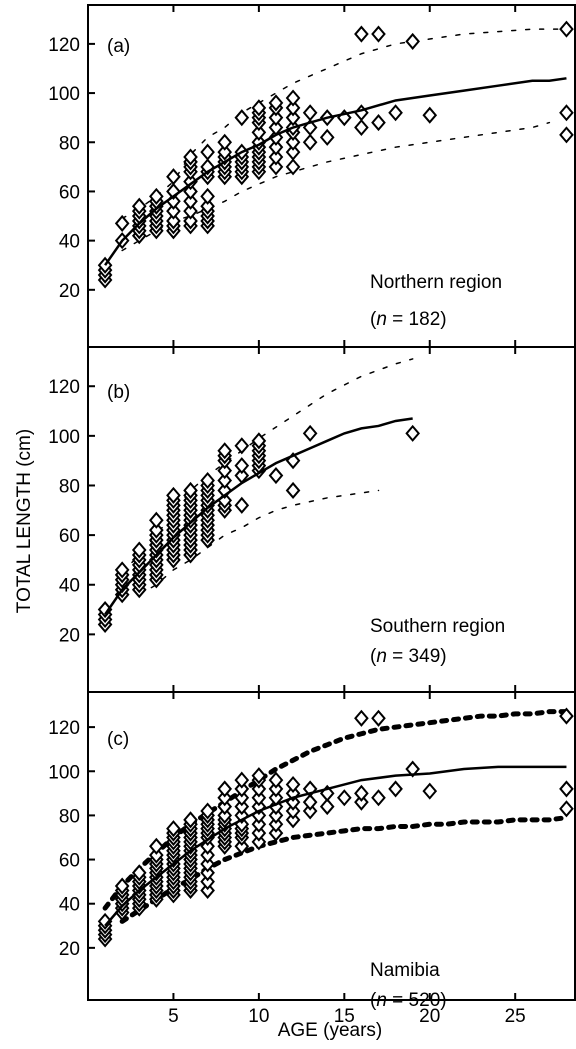  What do you see at coordinates (118, 739) in the screenshot?
I see `panel-label: (c)` at bounding box center [118, 739].